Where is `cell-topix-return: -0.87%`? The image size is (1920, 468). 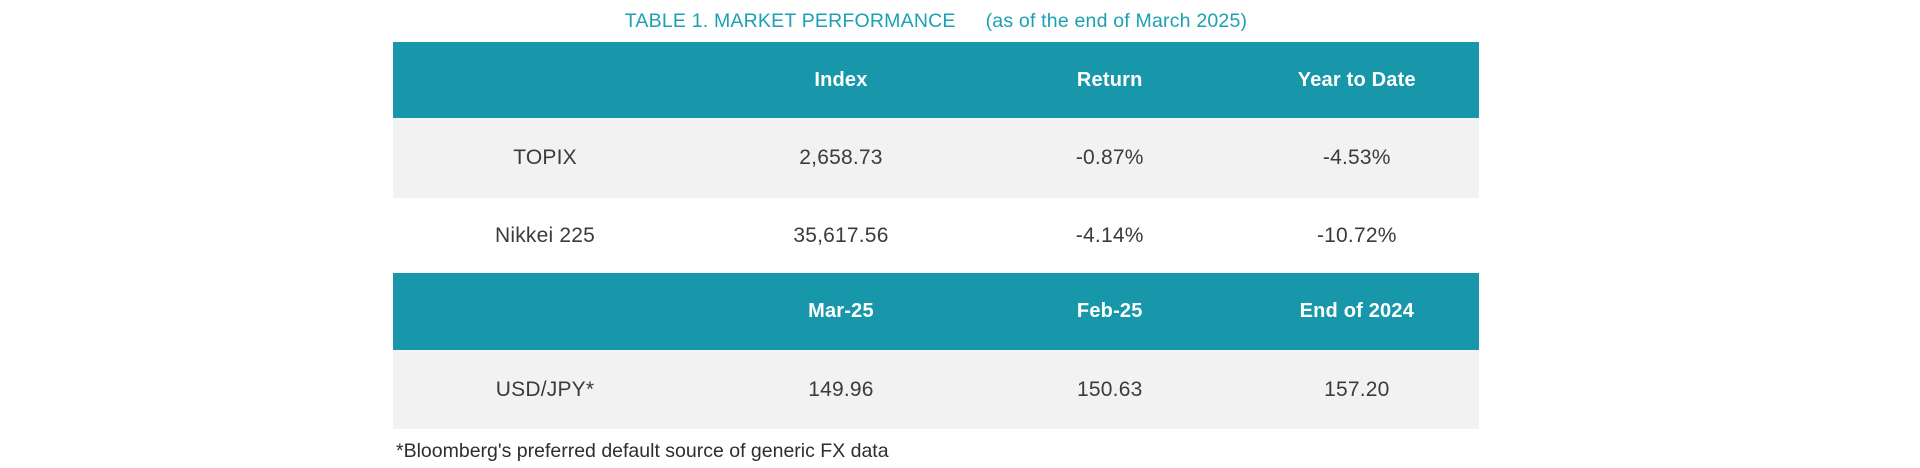 cell-topix-return: -0.87% is located at coordinates (1109, 157).